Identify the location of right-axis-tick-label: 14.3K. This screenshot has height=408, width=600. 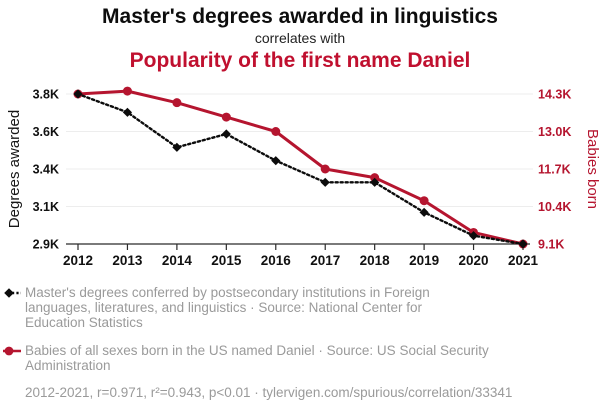
(554, 95).